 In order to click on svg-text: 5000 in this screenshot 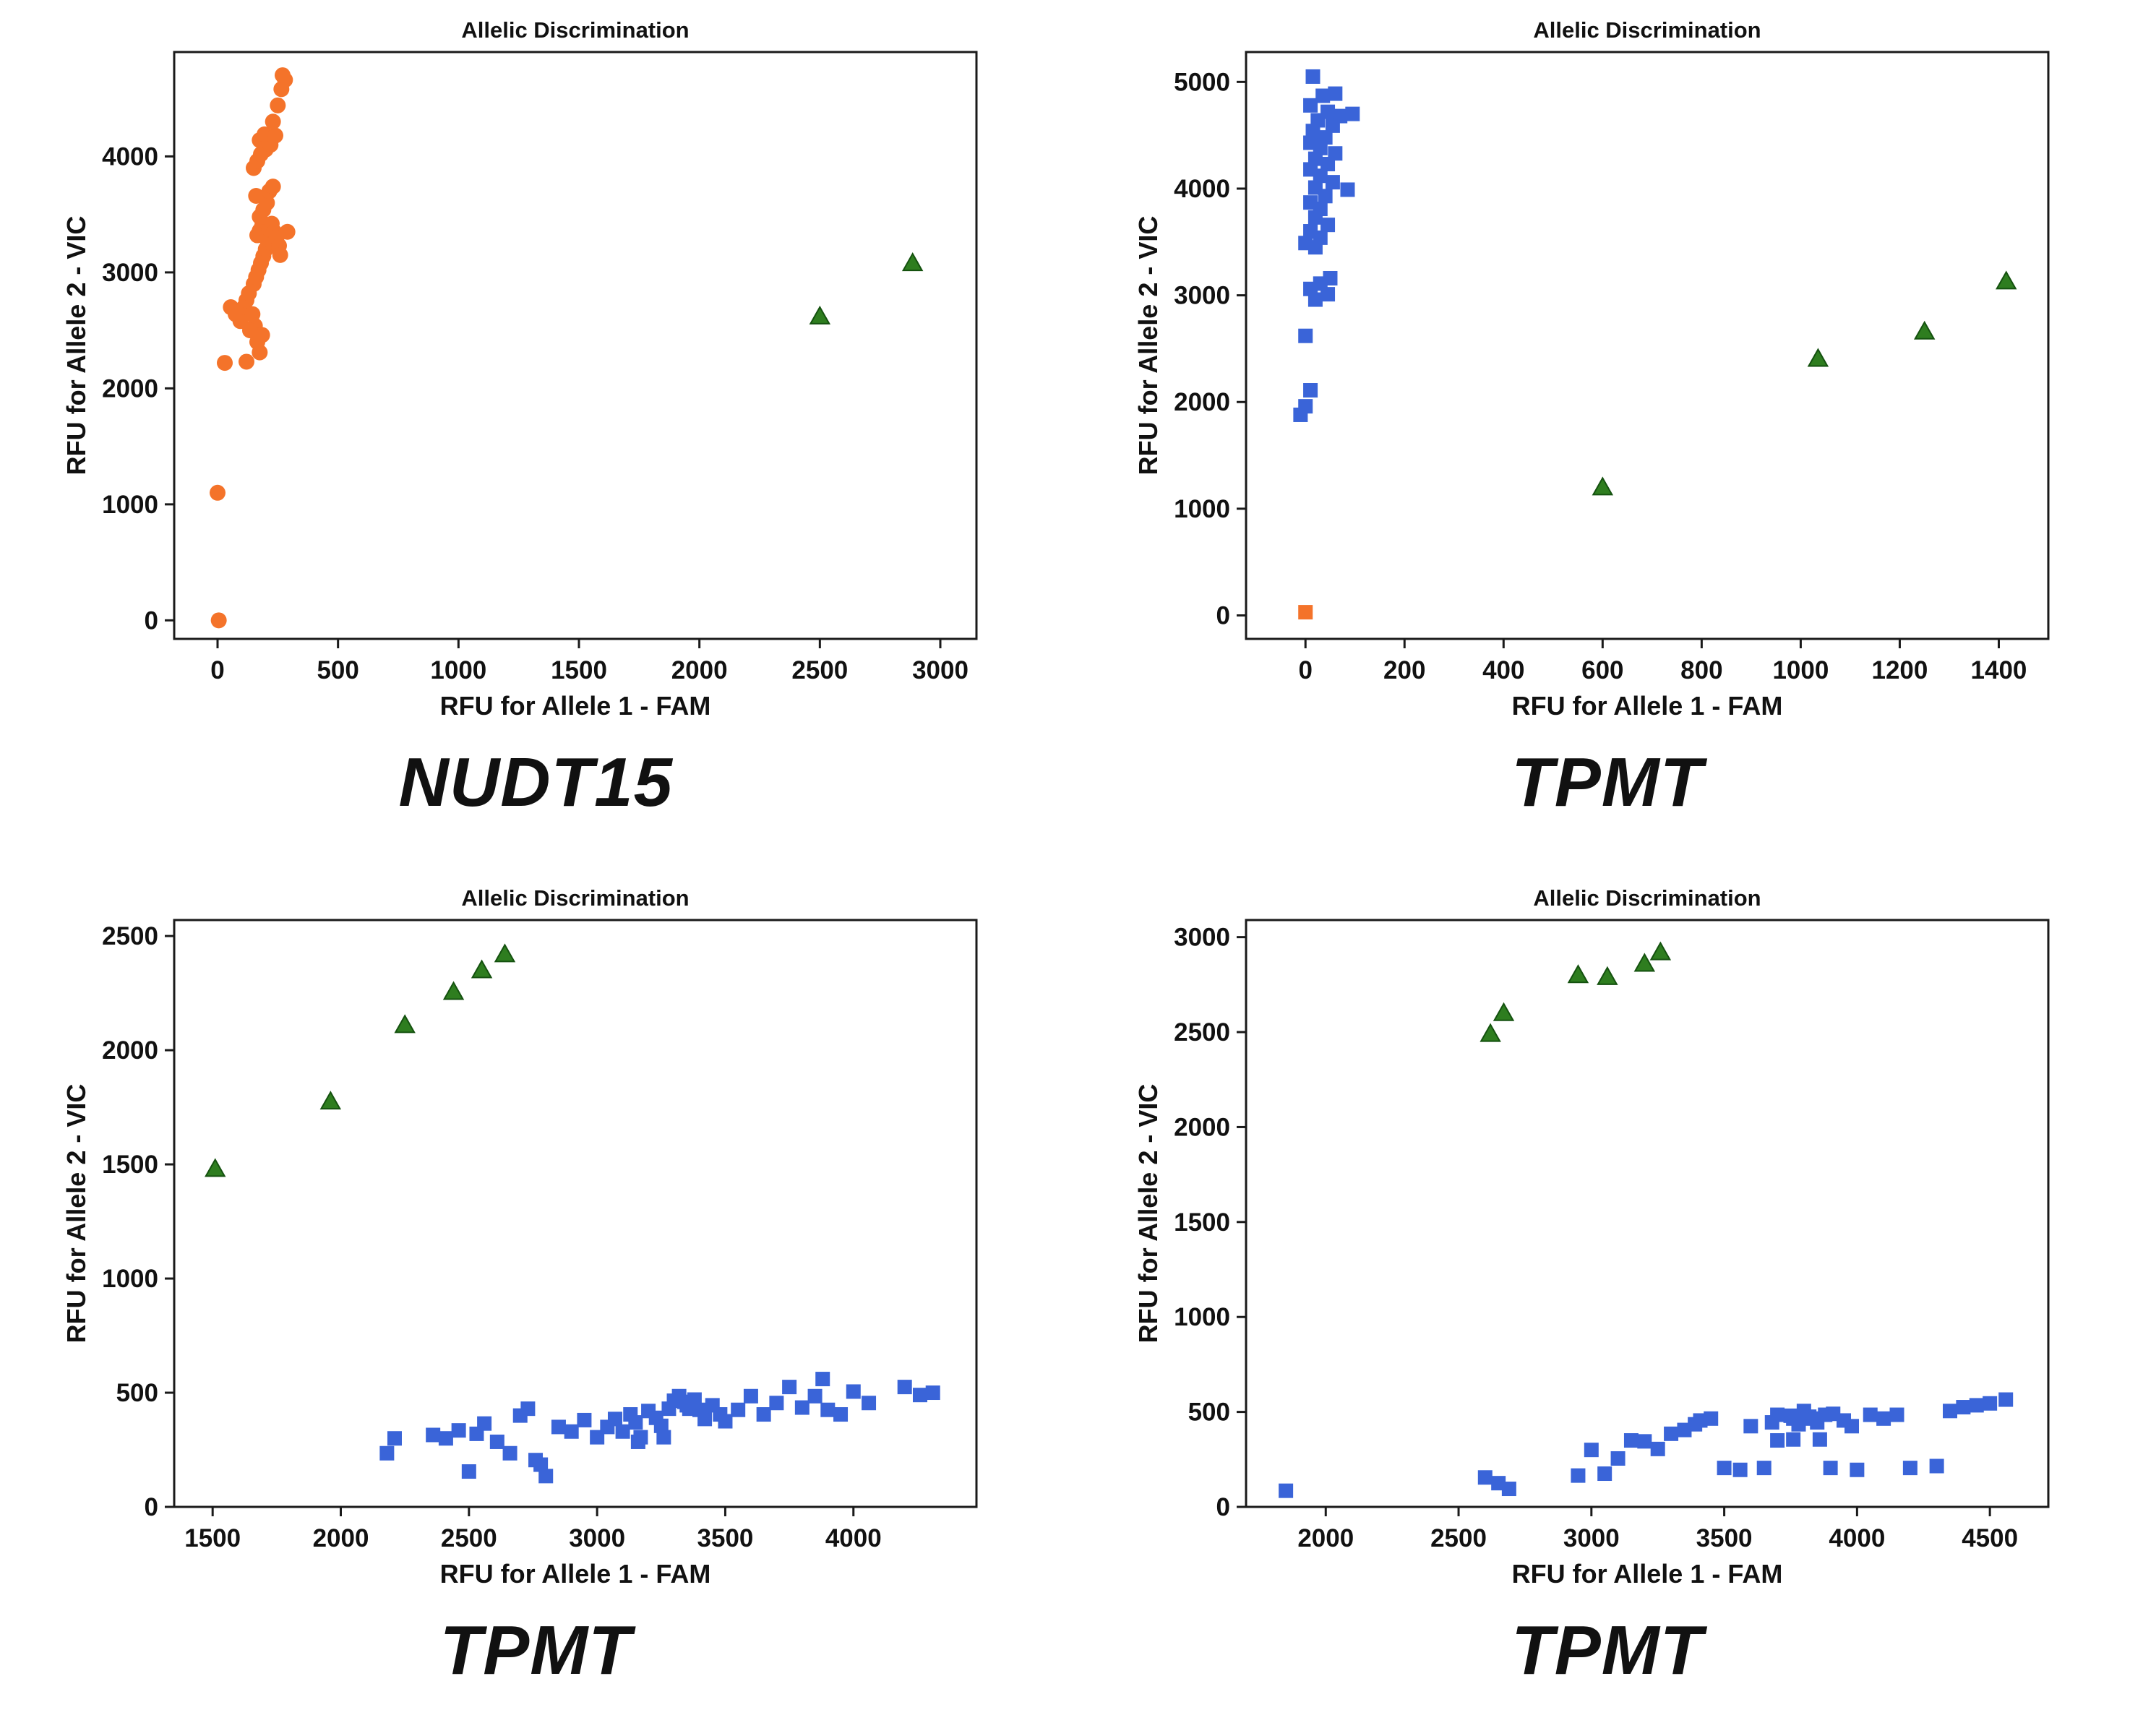, I will do `click(1202, 82)`.